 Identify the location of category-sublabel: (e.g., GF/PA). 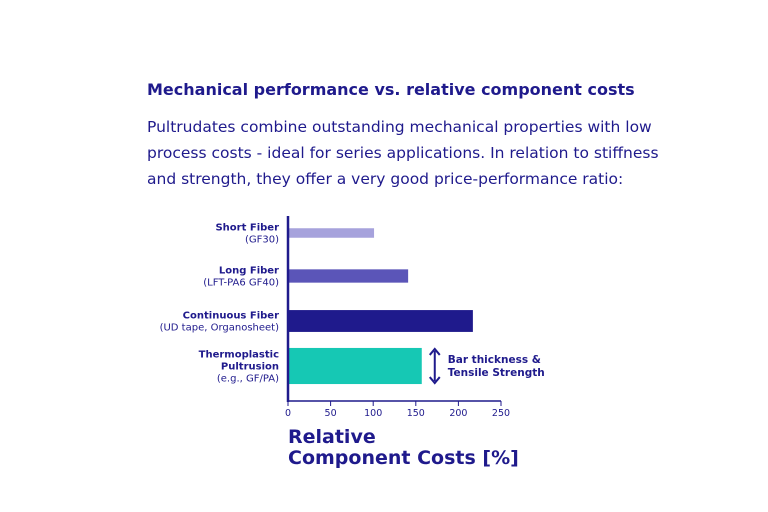
(248, 379).